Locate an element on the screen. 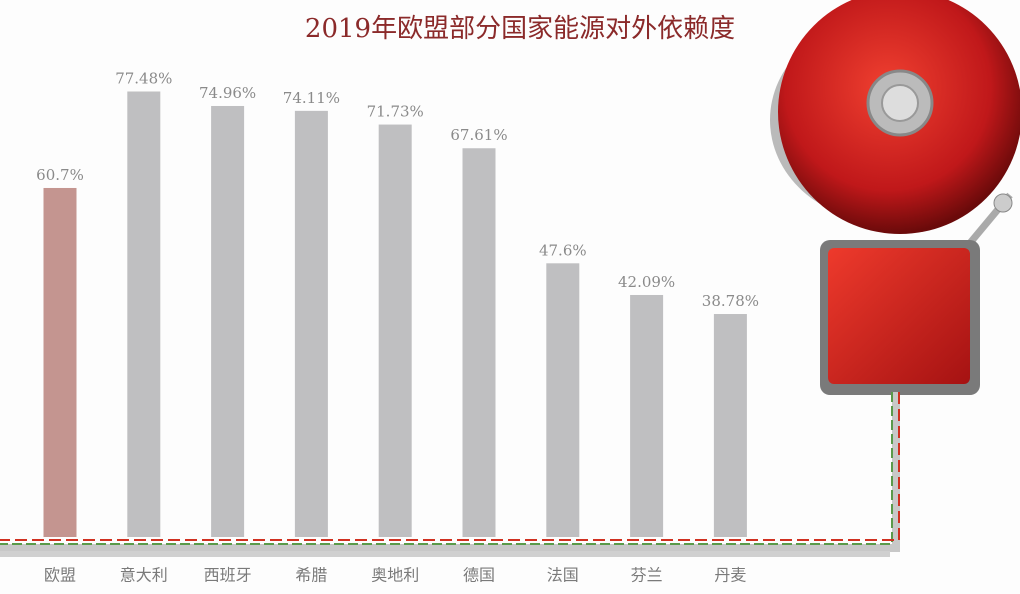  value-label: 60.7% is located at coordinates (60, 175).